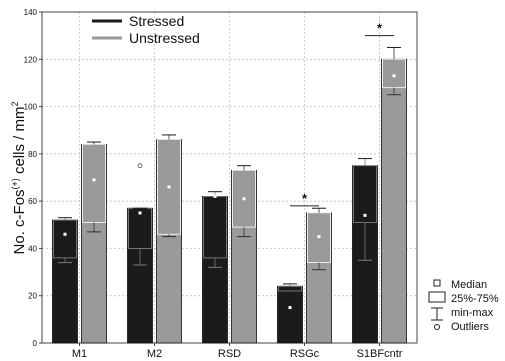 The height and width of the screenshot is (361, 505). I want to click on x-tick-label: S1BFcntr, so click(380, 354).